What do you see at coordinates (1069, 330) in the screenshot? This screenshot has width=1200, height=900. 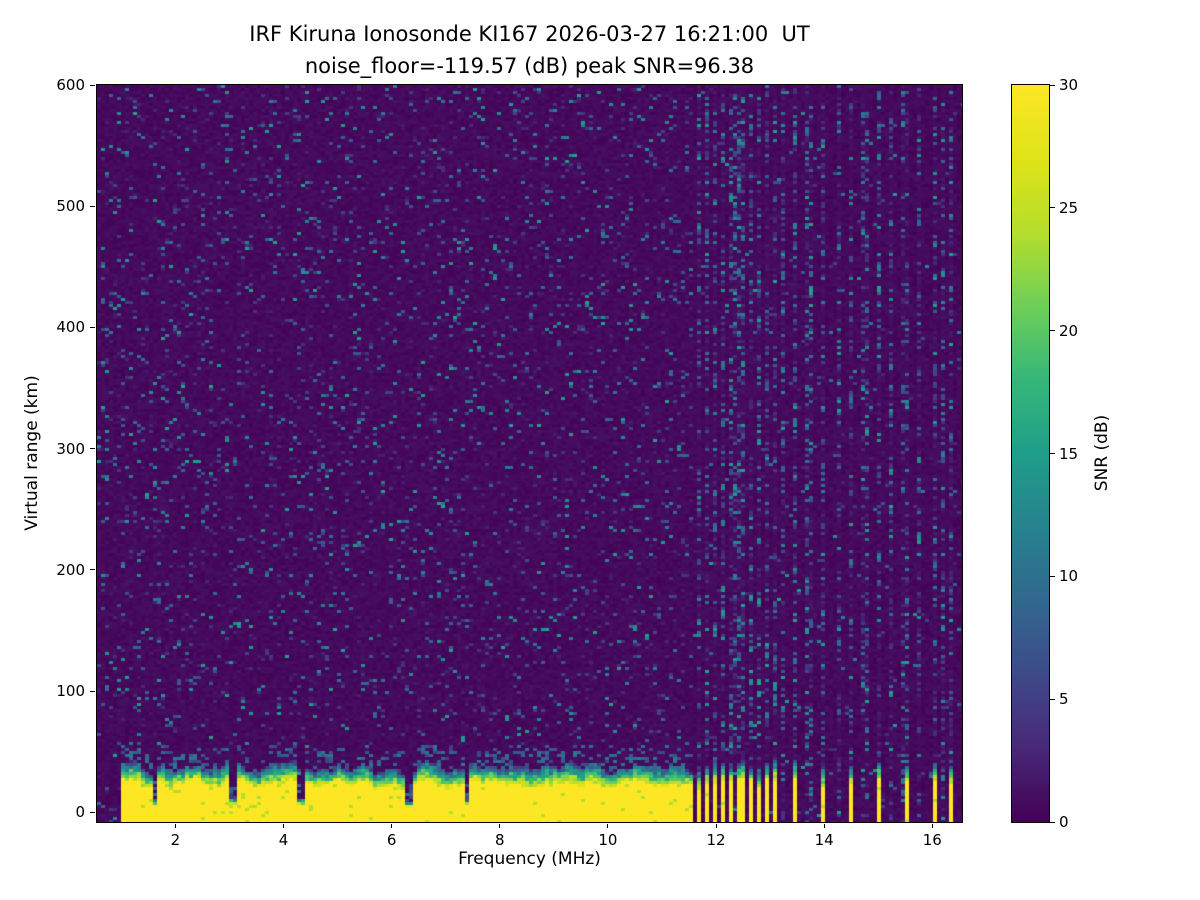 I see `colorbar-tick-label: 20` at bounding box center [1069, 330].